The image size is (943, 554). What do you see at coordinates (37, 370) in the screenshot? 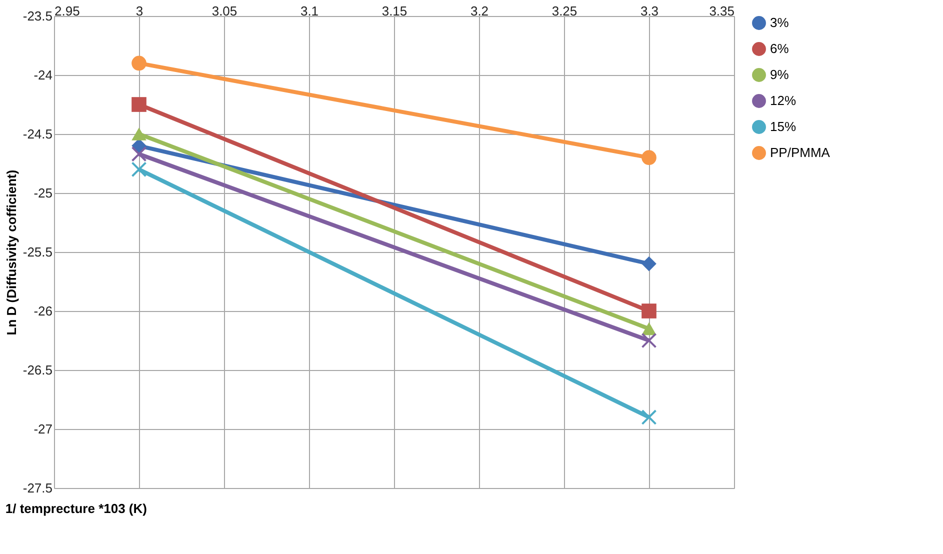
I see `y-tick-label: -26.5` at bounding box center [37, 370].